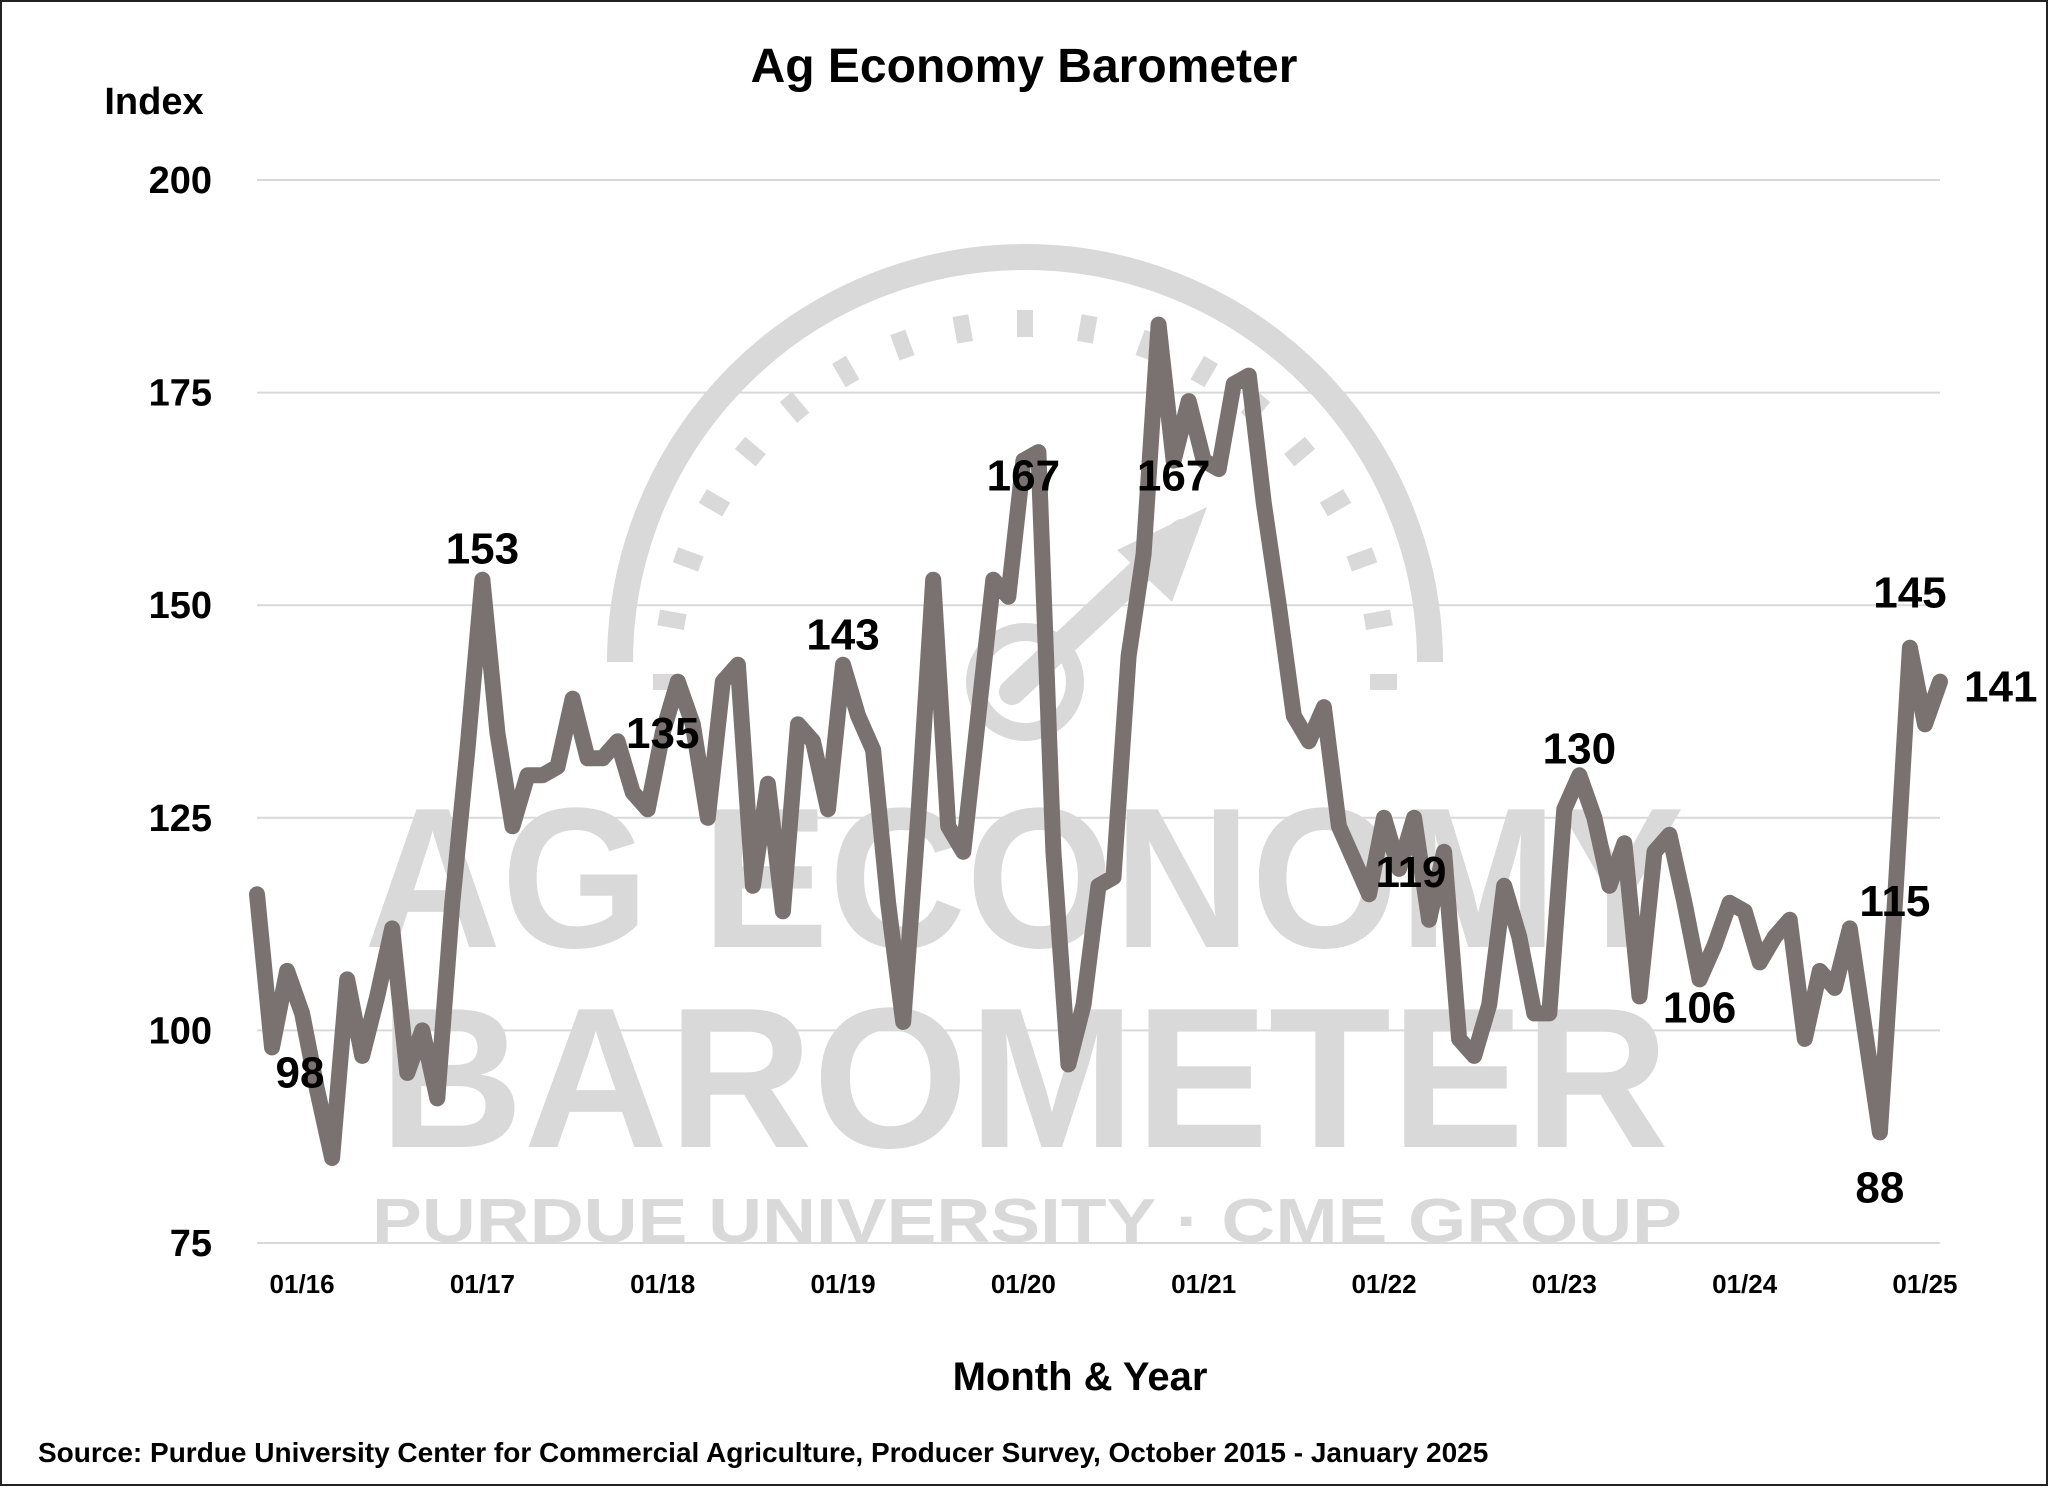 The image size is (2048, 1488). What do you see at coordinates (180, 394) in the screenshot?
I see `y-tick-label: 175` at bounding box center [180, 394].